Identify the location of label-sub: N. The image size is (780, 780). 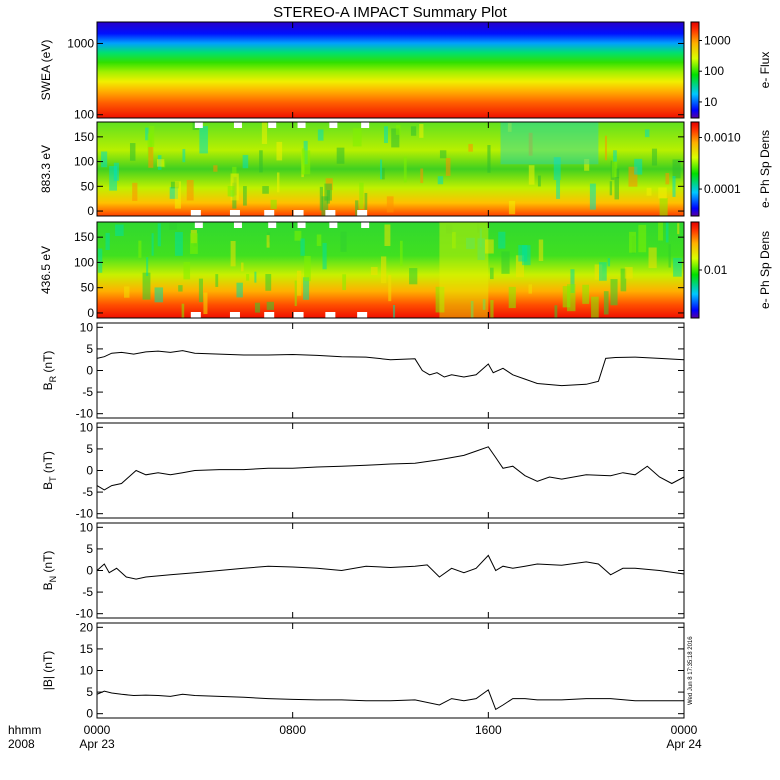
(53, 579).